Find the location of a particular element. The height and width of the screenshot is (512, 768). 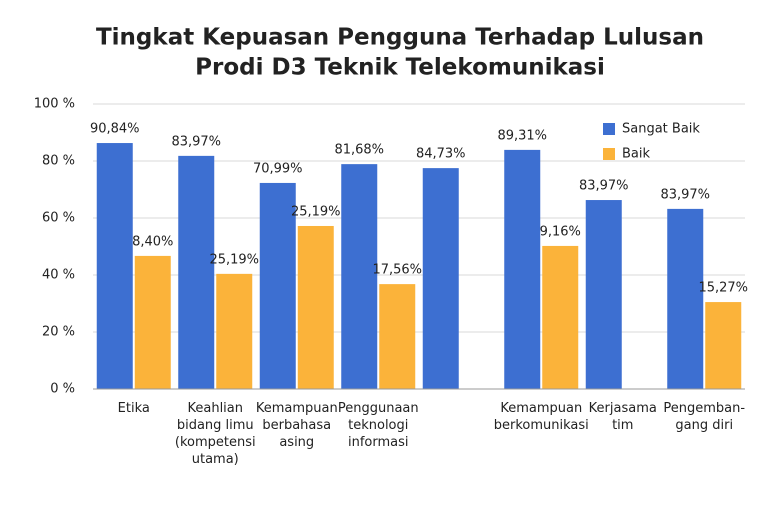

data-label: 81,68% is located at coordinates (359, 150).